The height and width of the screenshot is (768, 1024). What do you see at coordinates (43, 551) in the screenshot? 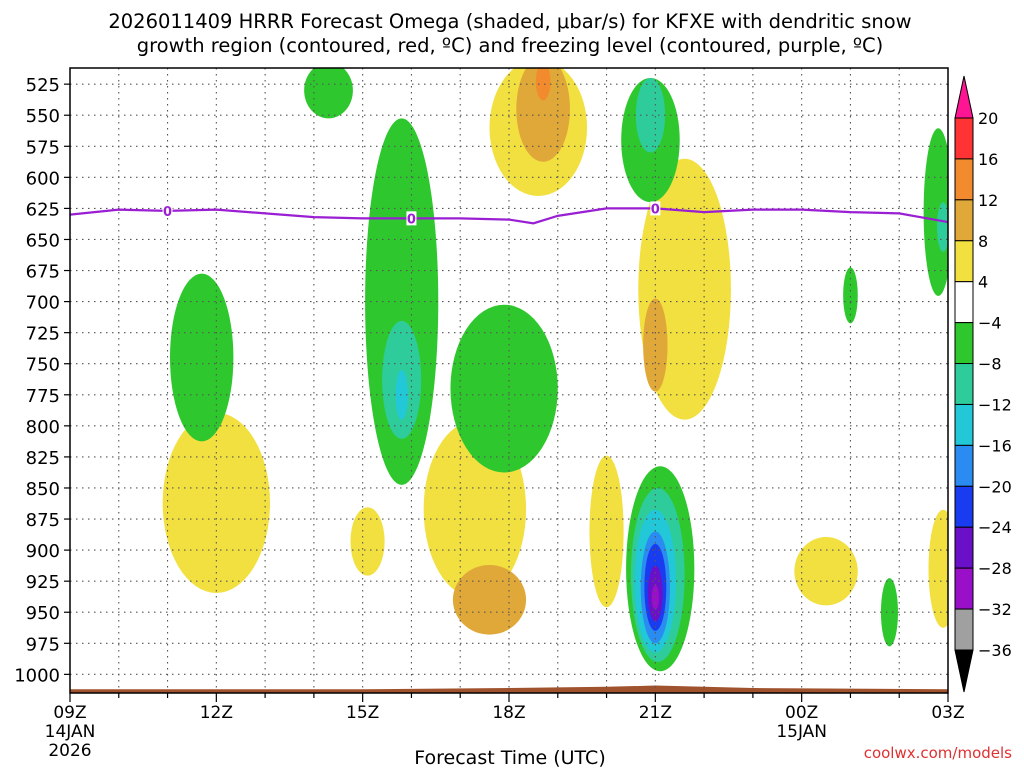
I see `y-tick-label-900: 900` at bounding box center [43, 551].